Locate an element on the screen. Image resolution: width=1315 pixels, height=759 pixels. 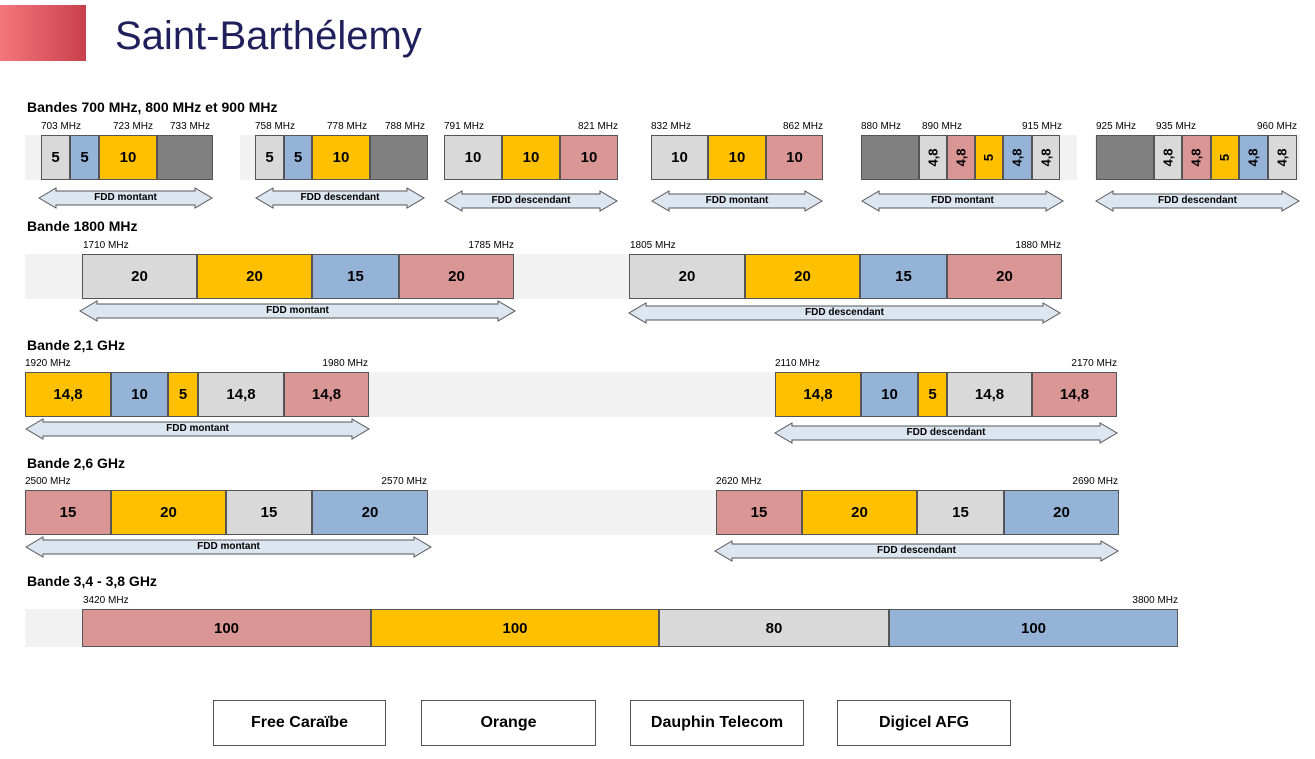
frequency-label: 862 MHz is located at coordinates (802, 126).